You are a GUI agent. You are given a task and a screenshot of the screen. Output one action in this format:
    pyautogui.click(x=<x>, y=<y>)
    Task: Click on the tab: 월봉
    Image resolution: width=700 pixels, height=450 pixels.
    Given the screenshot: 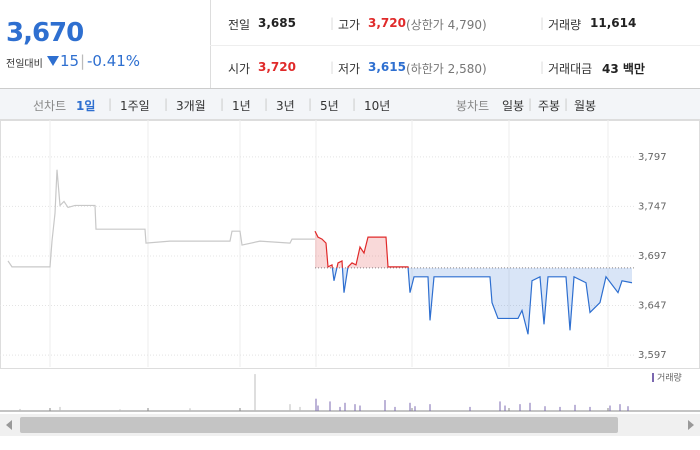 What is the action you would take?
    pyautogui.click(x=585, y=106)
    